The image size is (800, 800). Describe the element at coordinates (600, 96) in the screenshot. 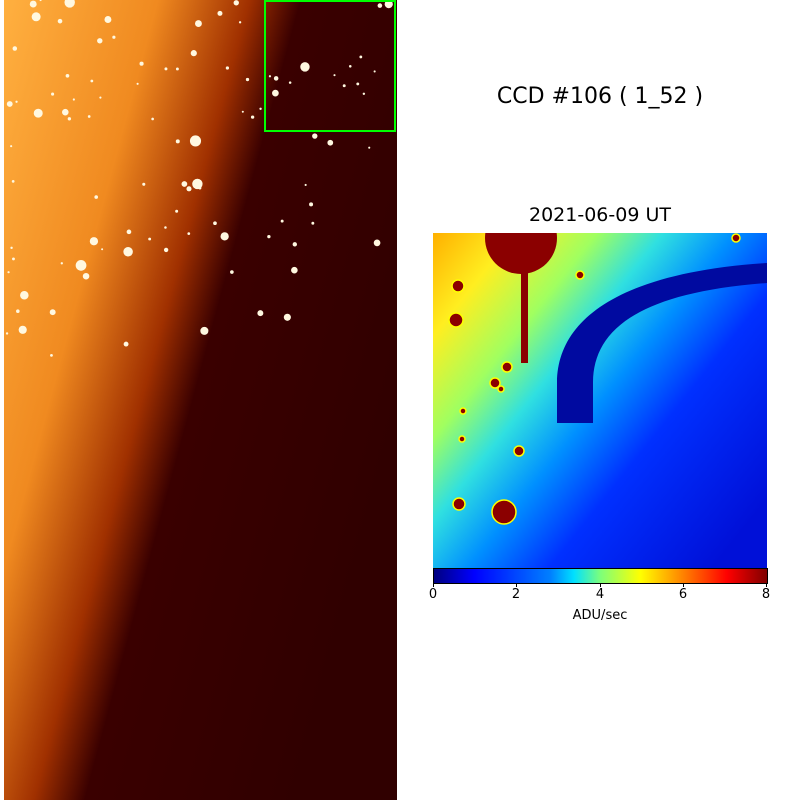

I see `figure-title: CCD #106 ( 1_52 )` at that location.